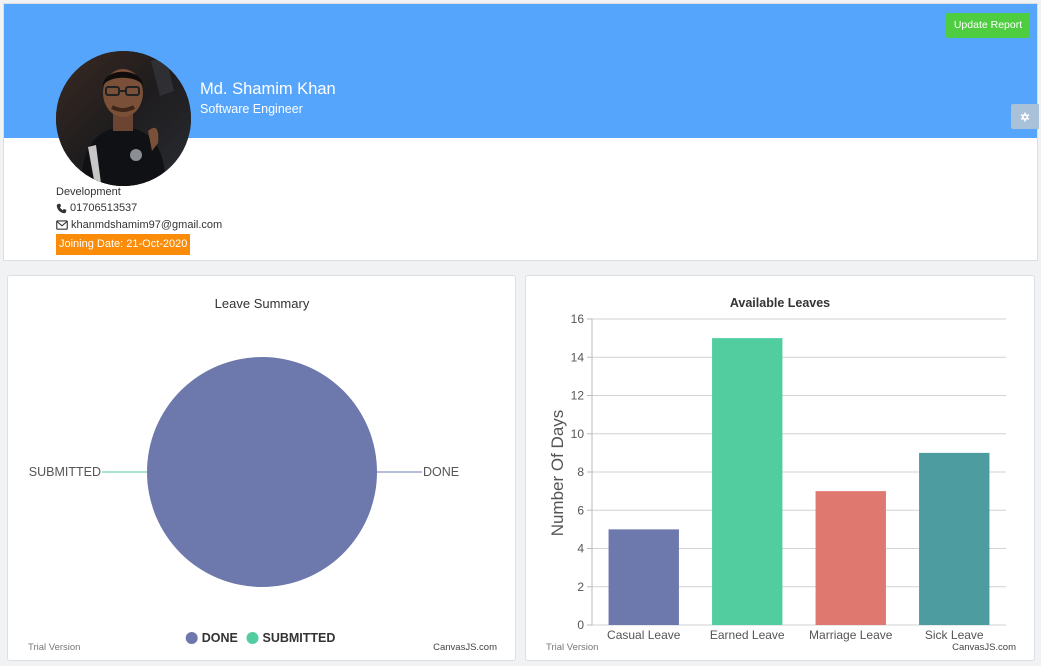 The width and height of the screenshot is (1041, 666). Describe the element at coordinates (104, 208) in the screenshot. I see `profile-phone: 01706513537` at that location.